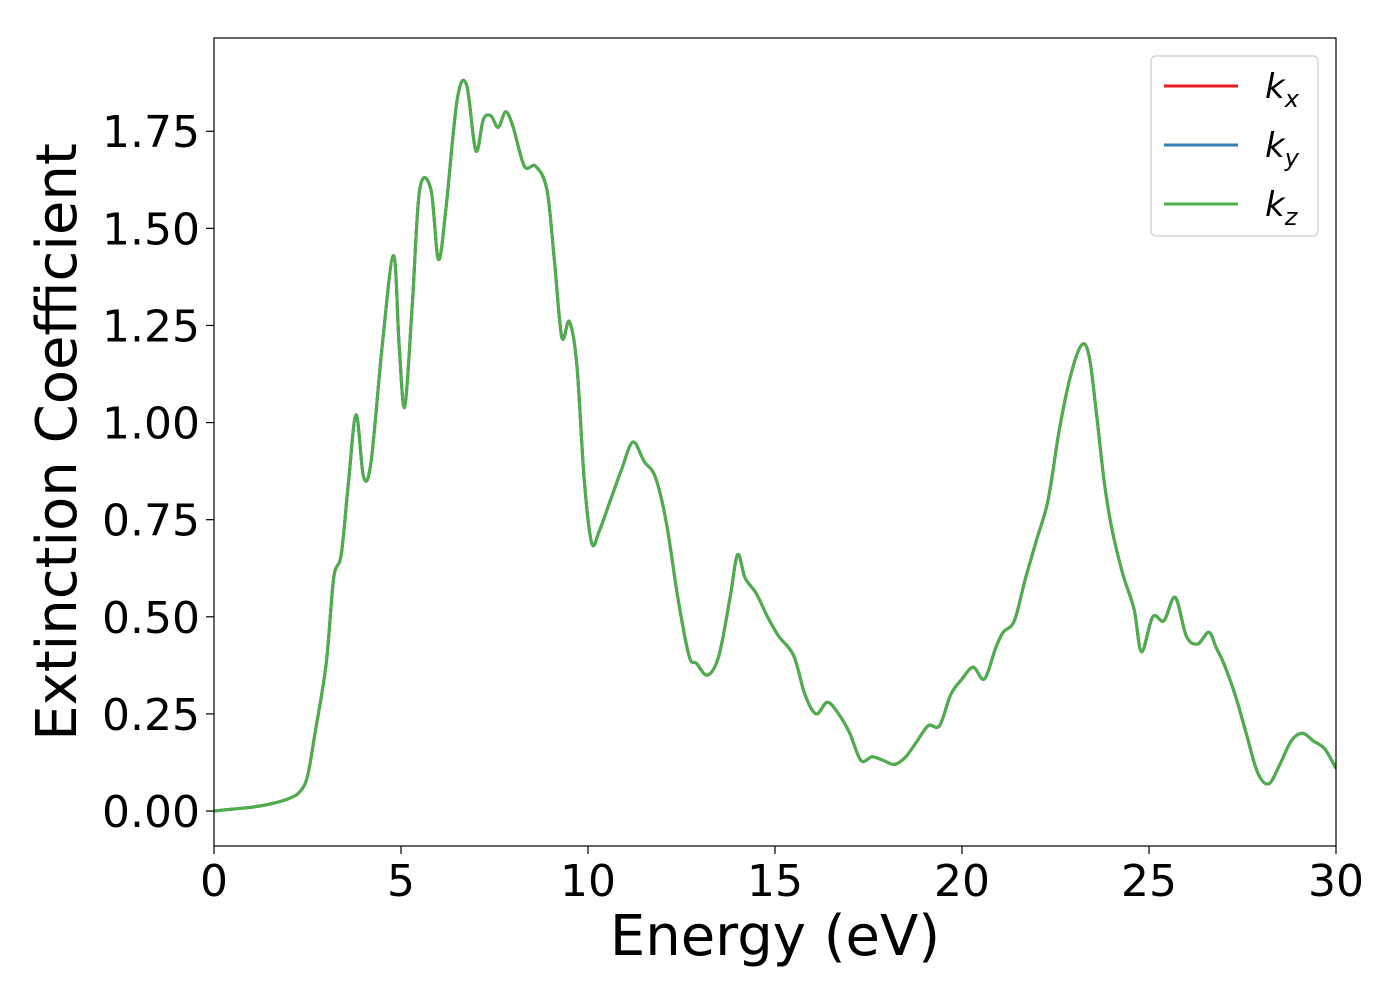 This screenshot has width=1400, height=1000. What do you see at coordinates (1282, 208) in the screenshot?
I see `legend-label: kz` at bounding box center [1282, 208].